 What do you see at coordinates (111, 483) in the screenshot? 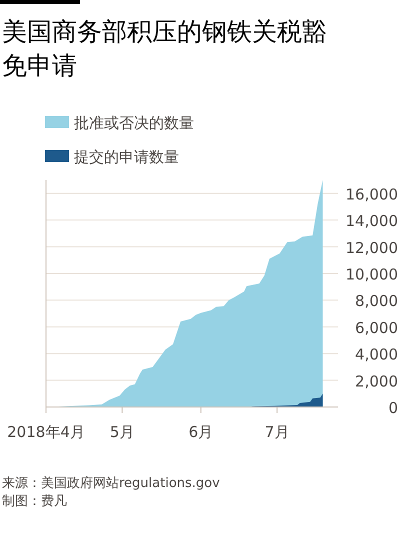
I see `source-note: 来源：美国政府网站regulations.gov` at bounding box center [111, 483].